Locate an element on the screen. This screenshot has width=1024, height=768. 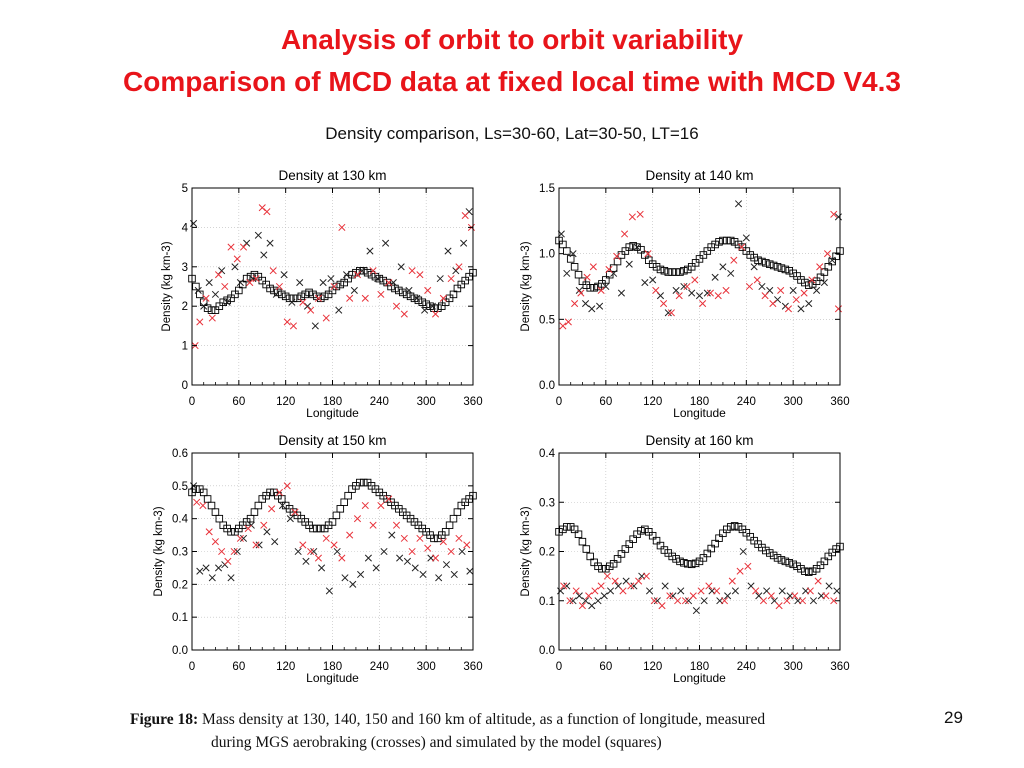
x-tick-label: 0 is located at coordinates (559, 402).